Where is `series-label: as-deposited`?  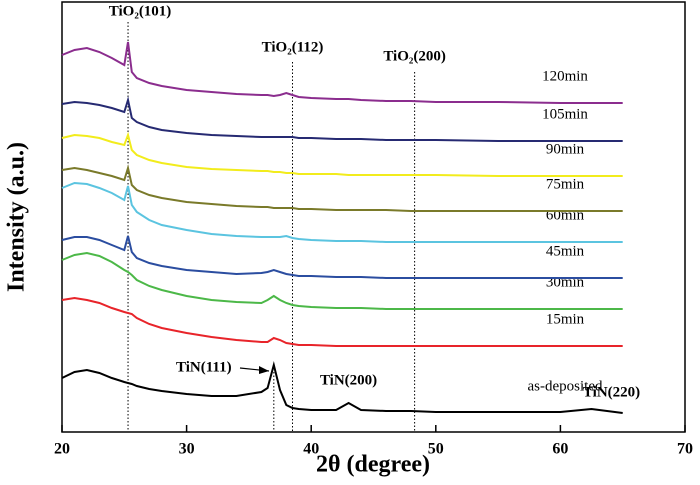 series-label: as-deposited is located at coordinates (565, 386).